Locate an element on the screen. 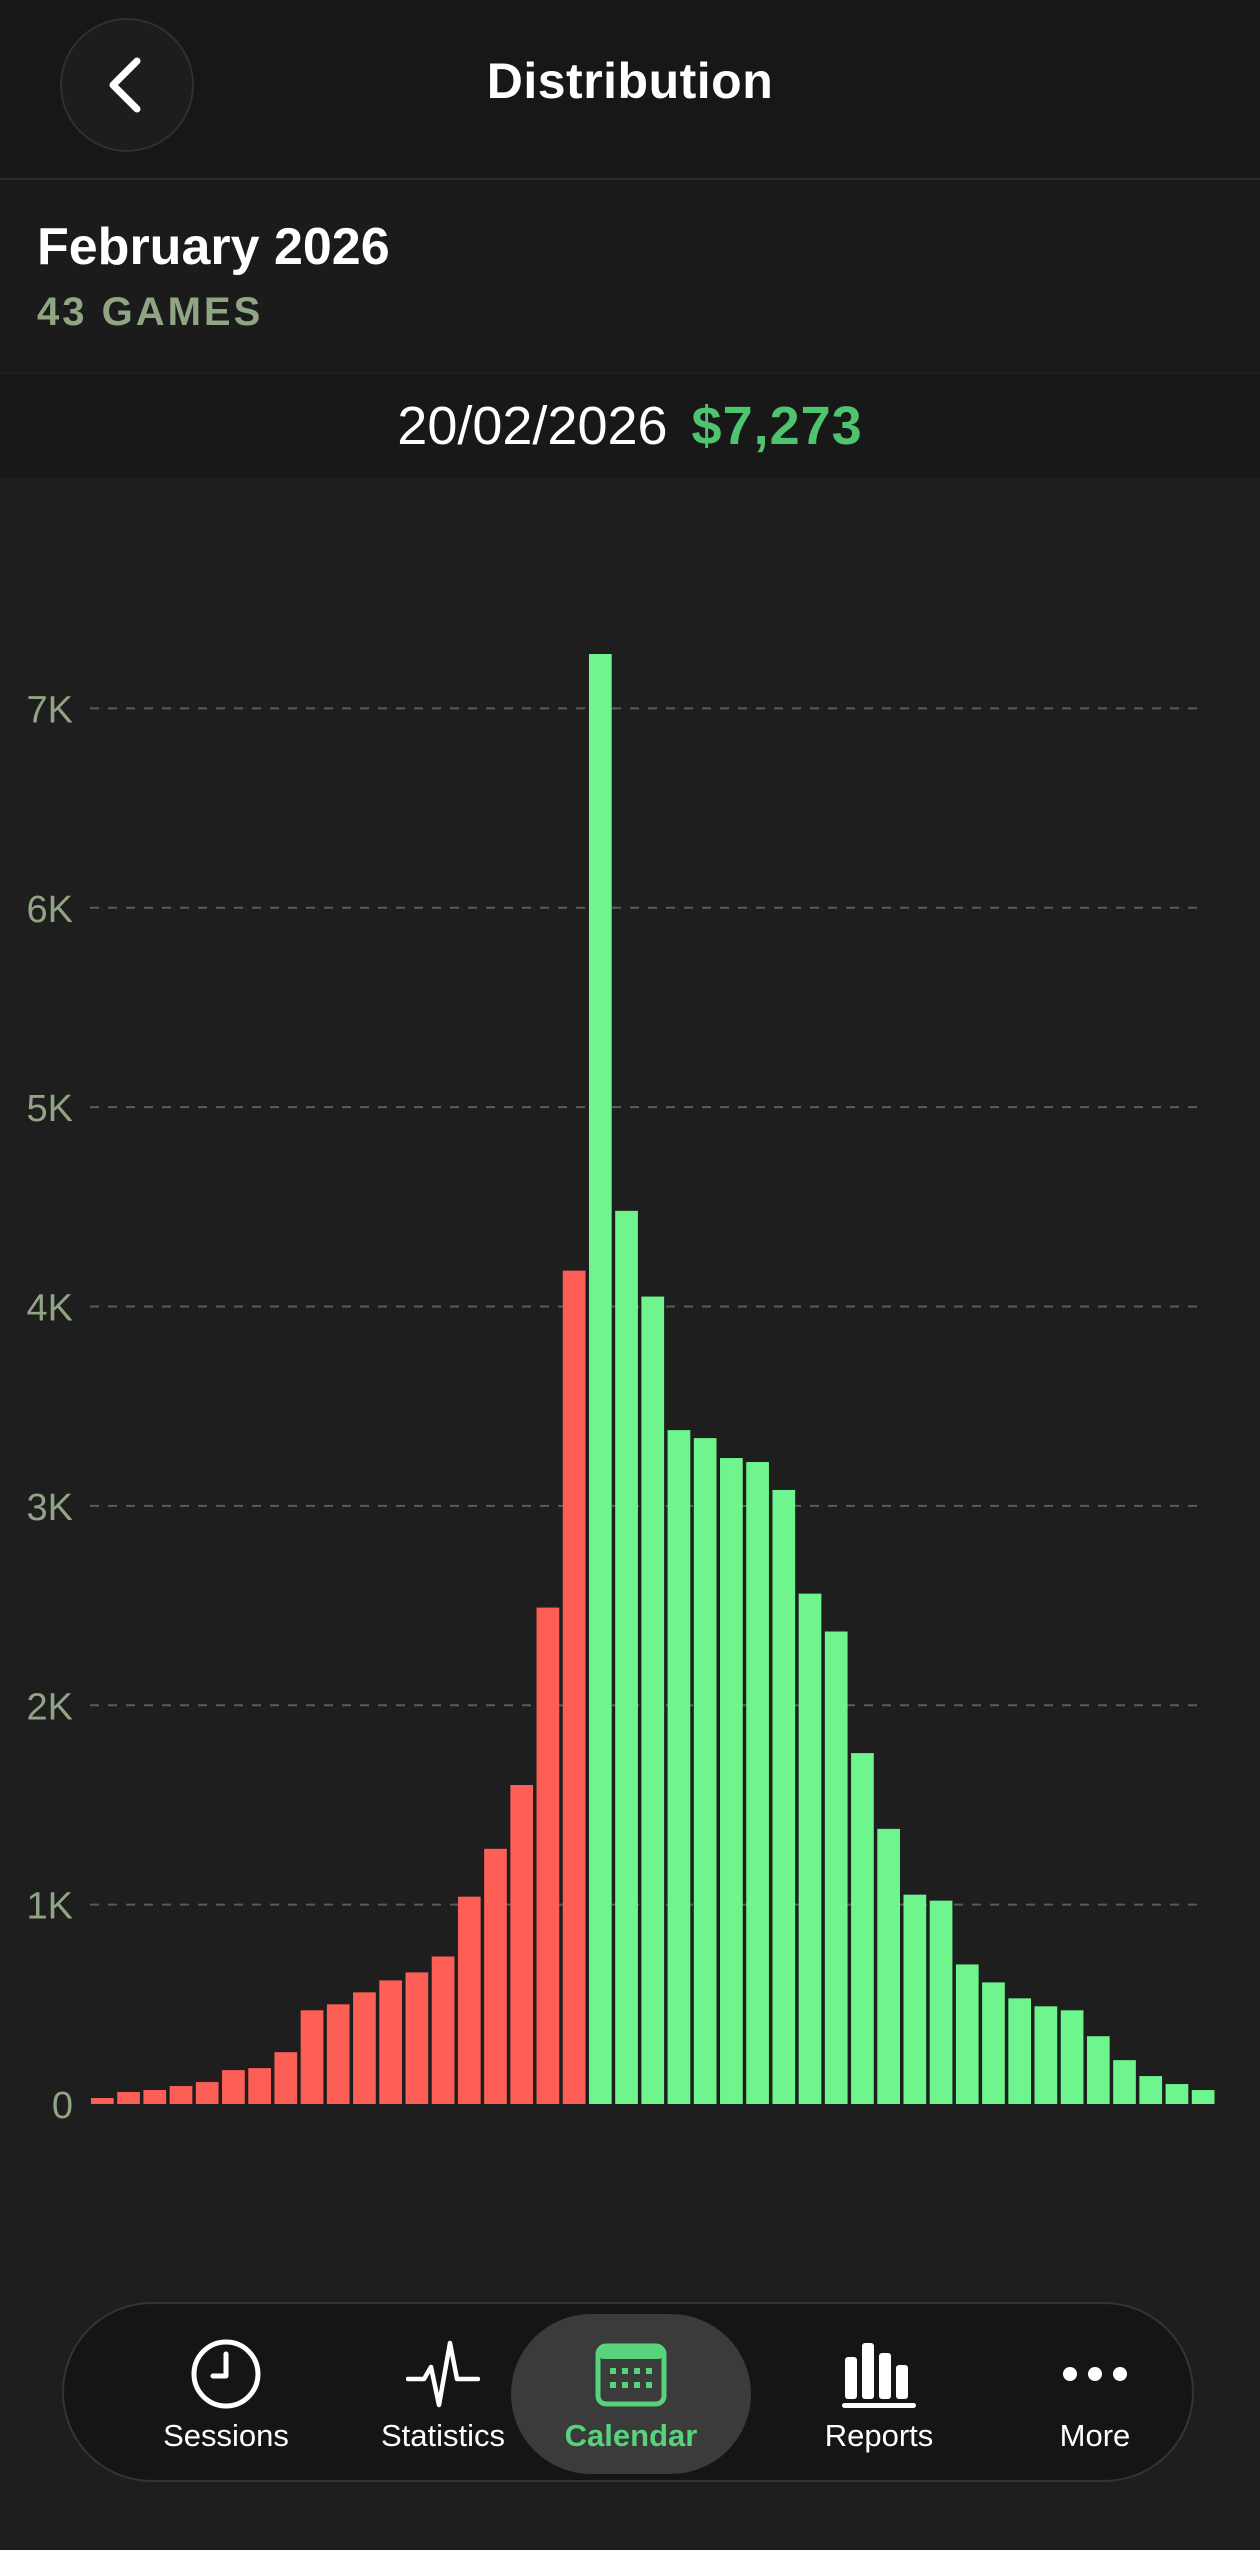 This screenshot has height=2550, width=1260. y-tick-label: 4K is located at coordinates (50, 1309).